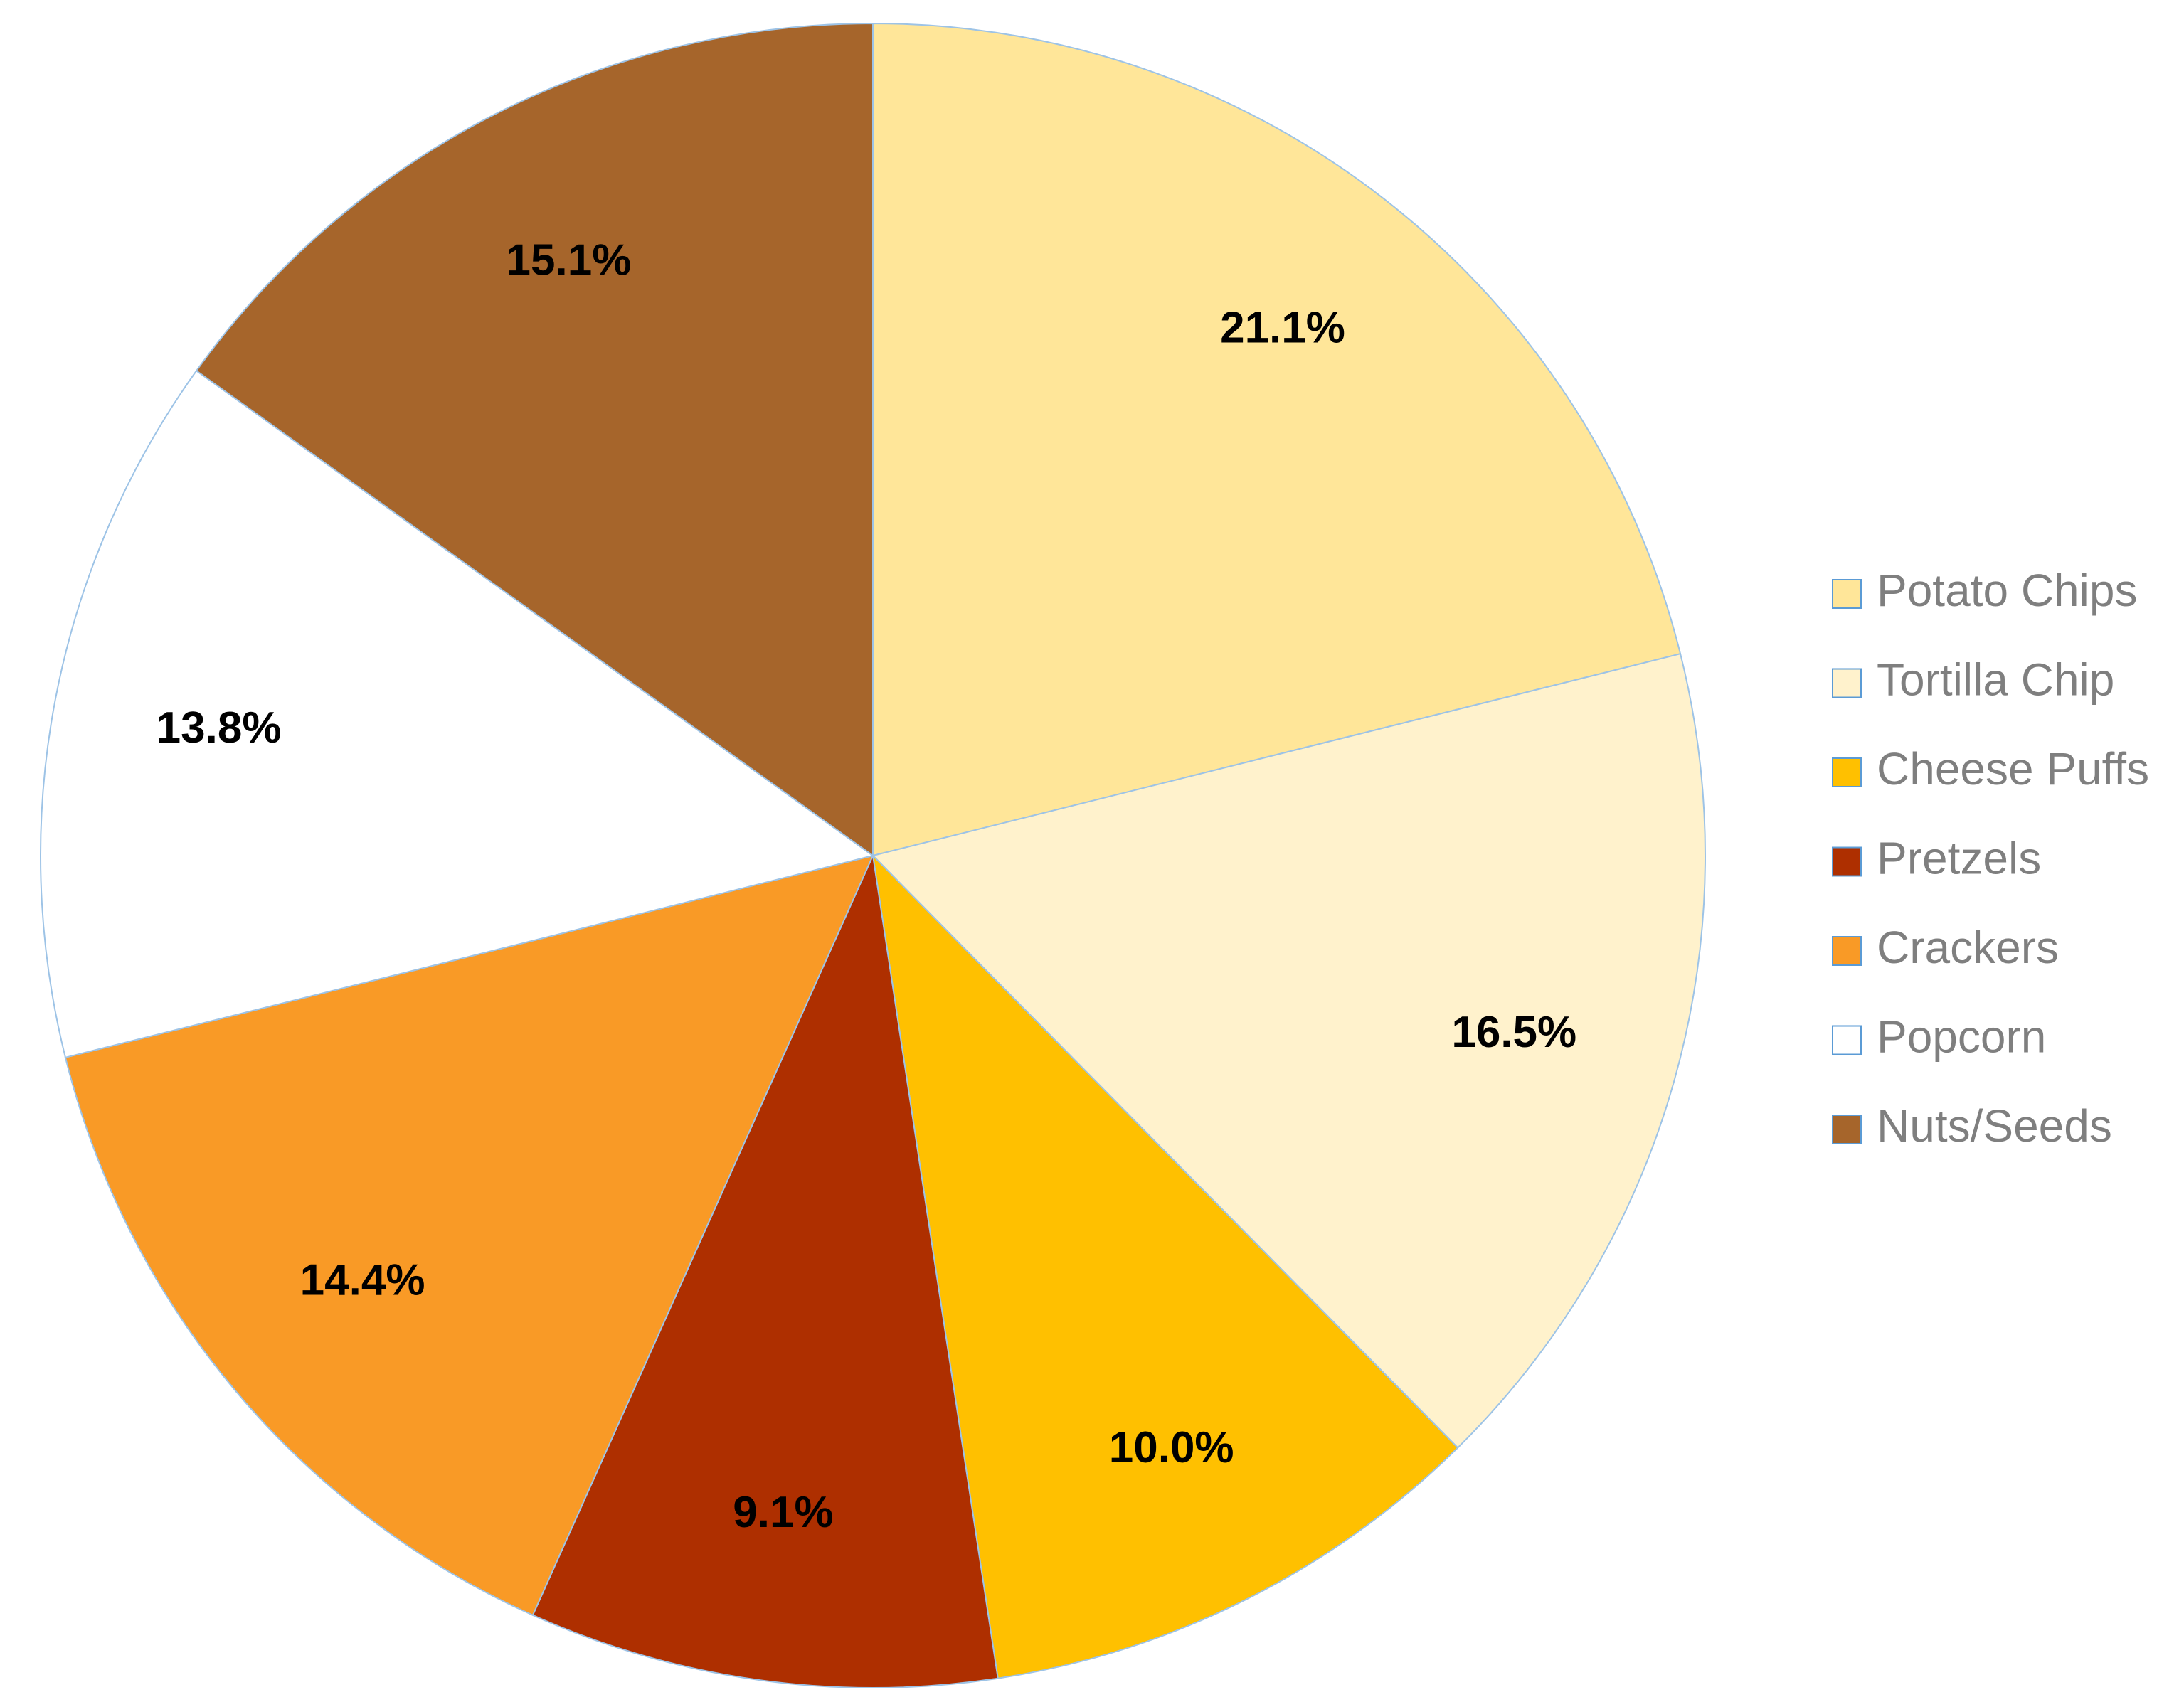 The image size is (2184, 1702). Describe the element at coordinates (219, 728) in the screenshot. I see `data-label: 13.8%` at that location.